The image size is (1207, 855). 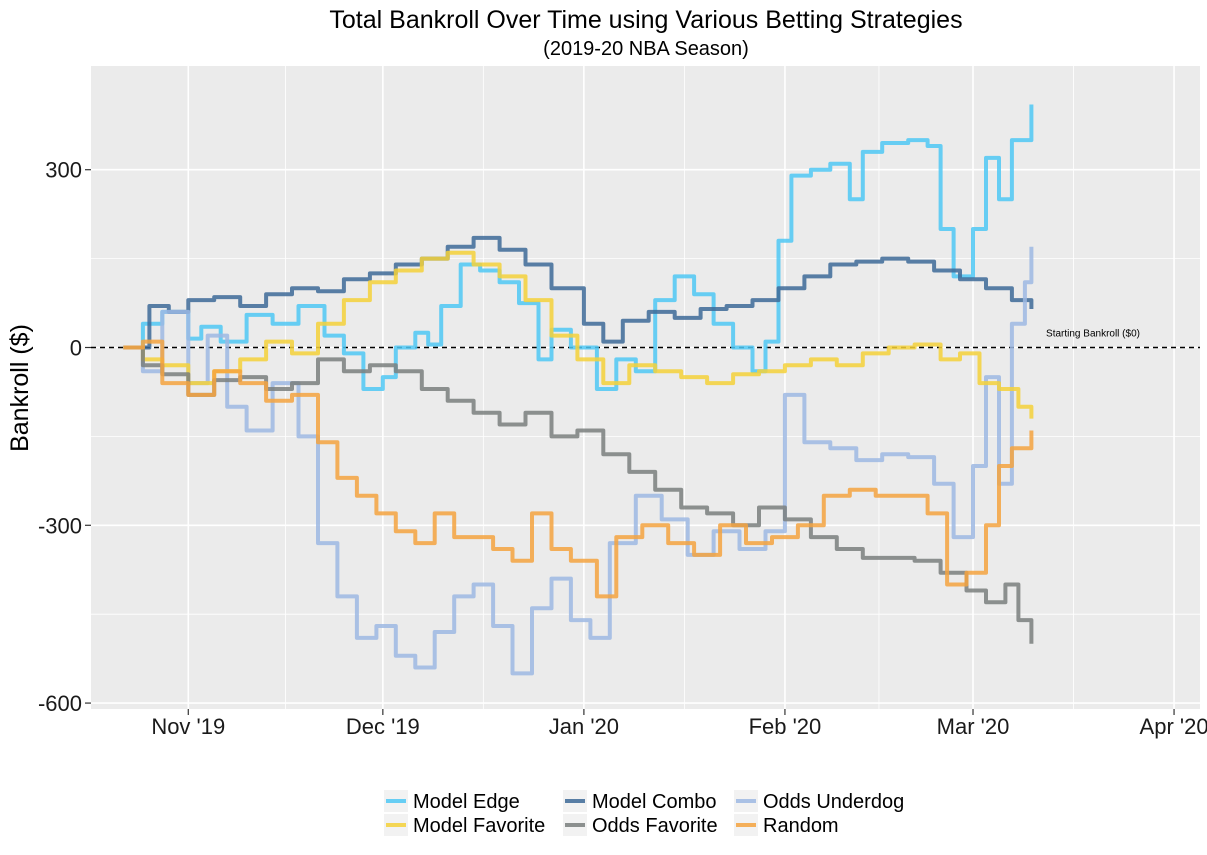 What do you see at coordinates (833, 802) in the screenshot?
I see `legend-label: Odds Underdog` at bounding box center [833, 802].